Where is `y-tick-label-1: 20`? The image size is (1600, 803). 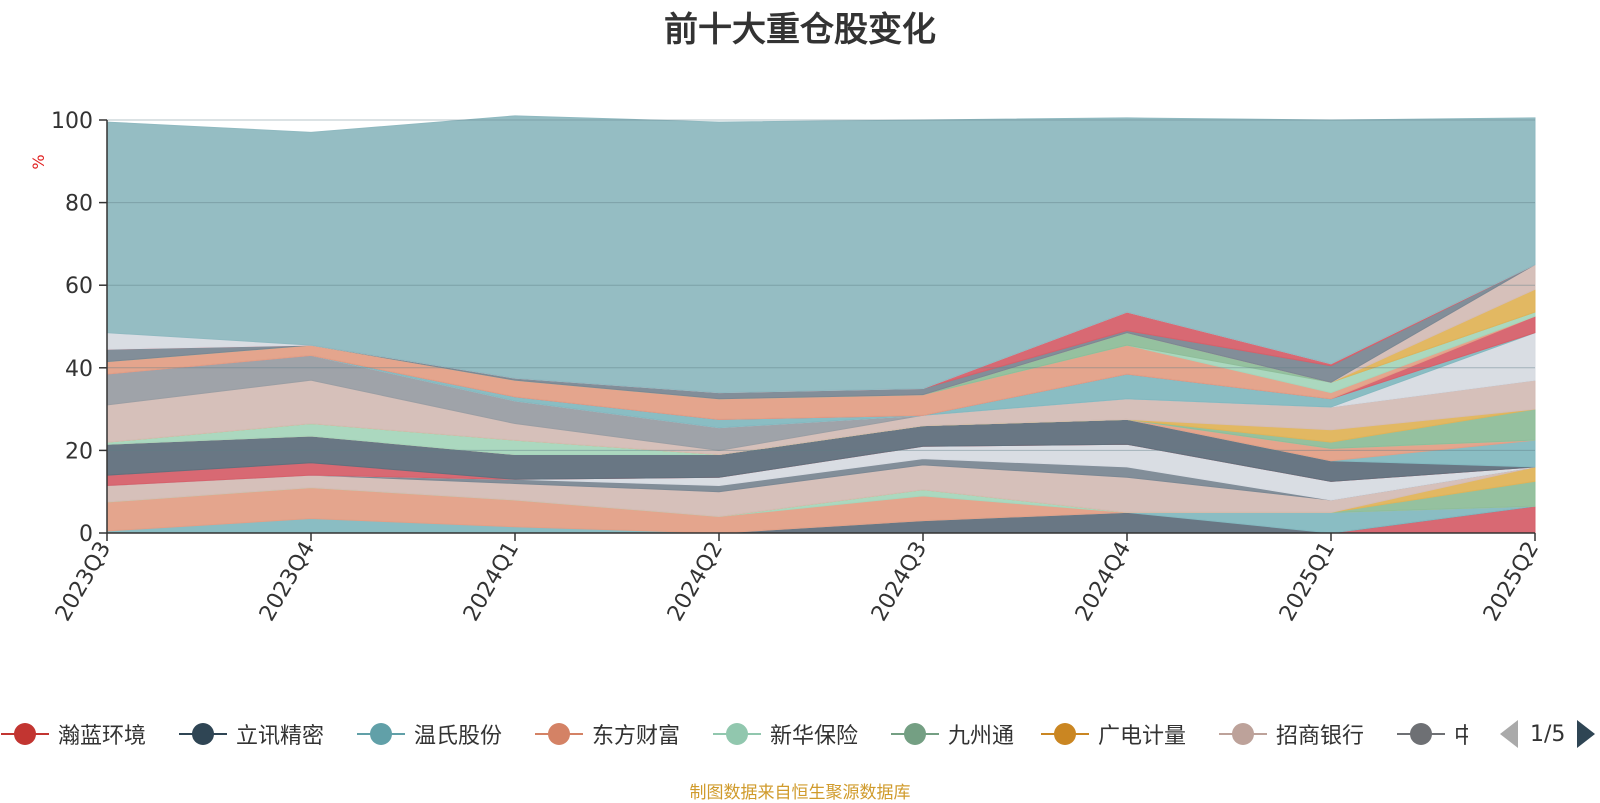
y-tick-label-1: 20 is located at coordinates (79, 451).